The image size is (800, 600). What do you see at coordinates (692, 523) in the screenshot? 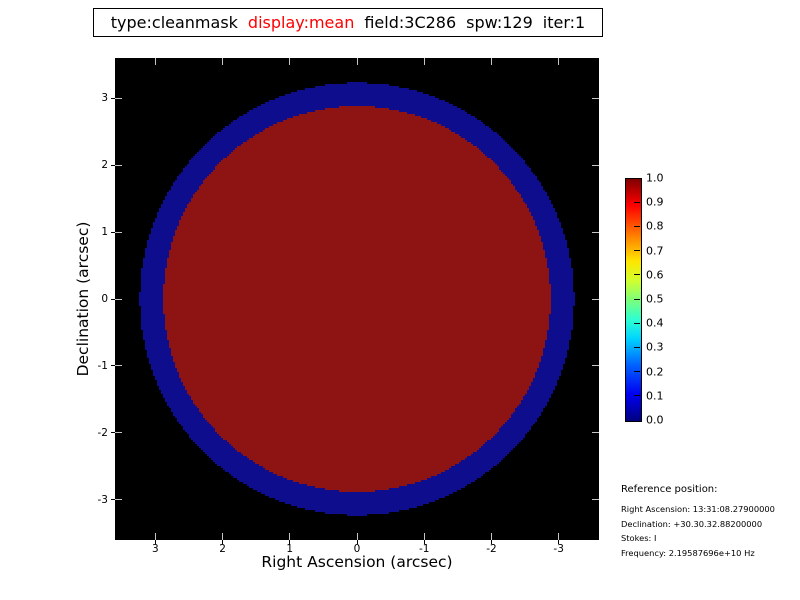
I see `reference-line: Declination: +30.30.32.88200000` at bounding box center [692, 523].